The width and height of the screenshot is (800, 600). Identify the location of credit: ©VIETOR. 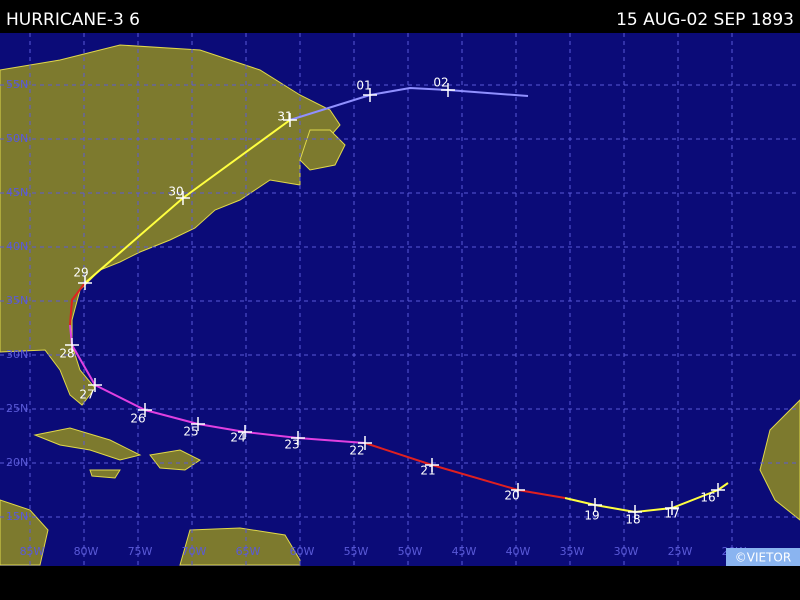
(763, 558).